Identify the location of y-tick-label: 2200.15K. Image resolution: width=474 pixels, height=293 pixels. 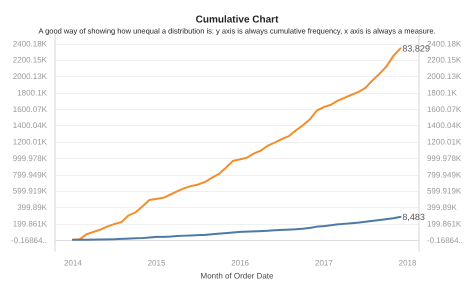
(30, 60).